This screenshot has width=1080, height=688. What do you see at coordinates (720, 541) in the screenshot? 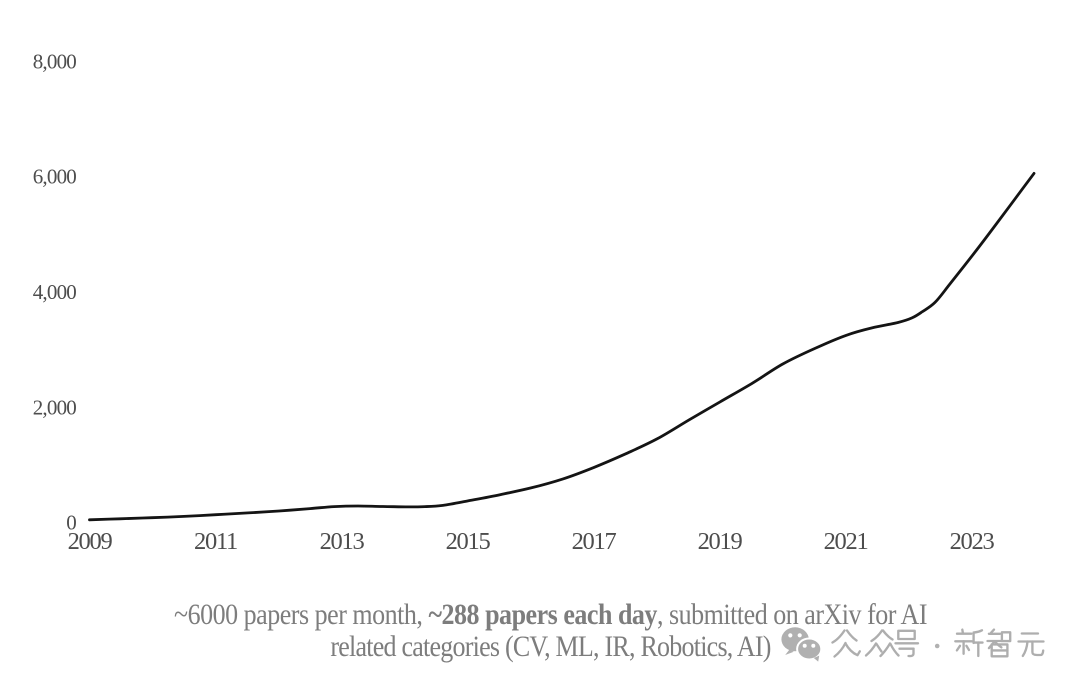
I see `svg-text: 2019` at bounding box center [720, 541].